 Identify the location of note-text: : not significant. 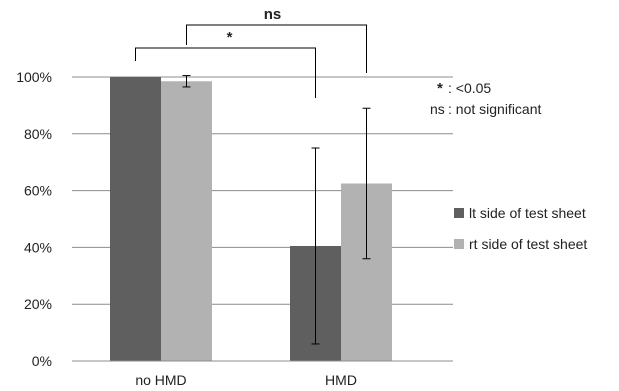
(494, 109).